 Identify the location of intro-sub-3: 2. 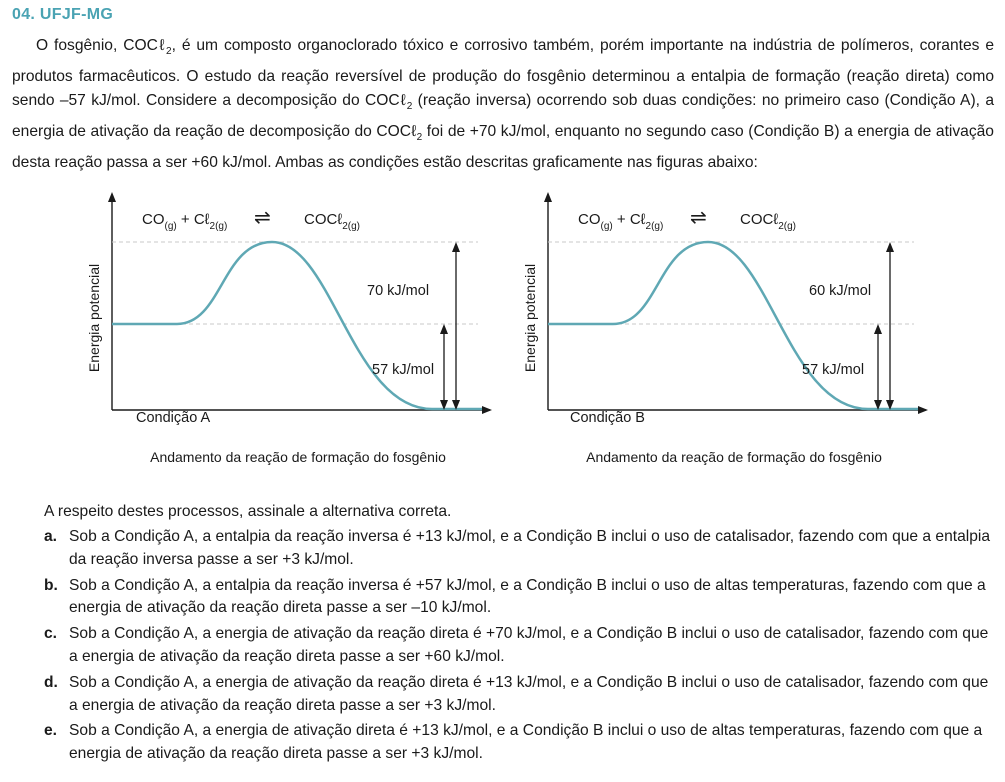
(419, 138).